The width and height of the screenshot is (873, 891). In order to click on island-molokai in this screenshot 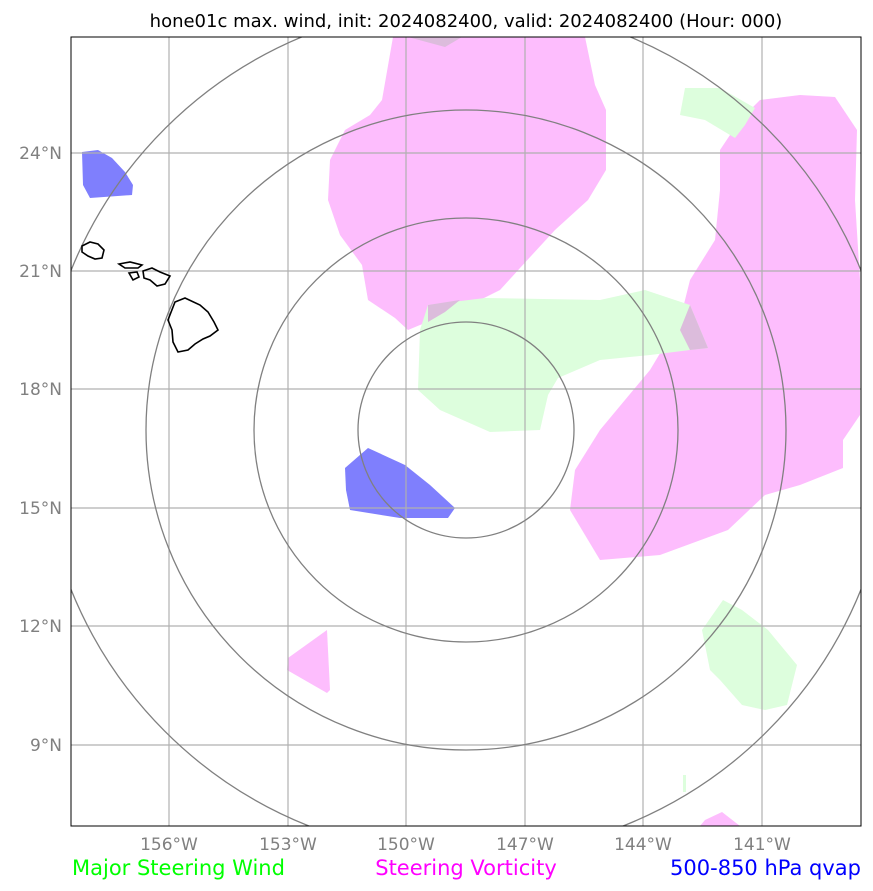, I will do `click(134, 276)`.